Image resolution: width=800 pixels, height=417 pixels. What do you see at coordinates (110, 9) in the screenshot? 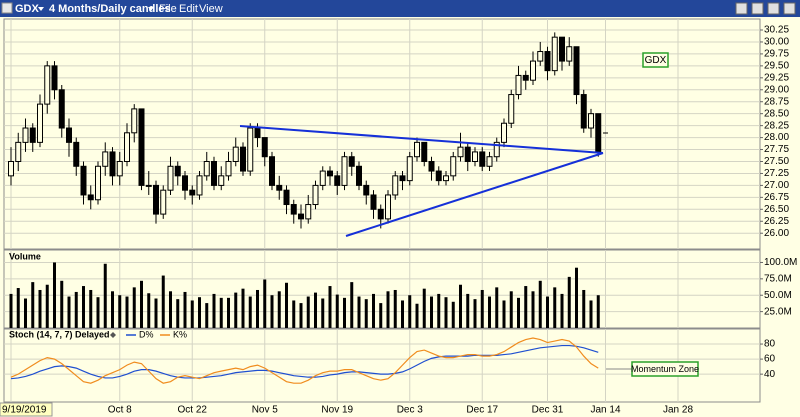
I see `period-menu: 4 Months/Daily candles` at bounding box center [110, 9].